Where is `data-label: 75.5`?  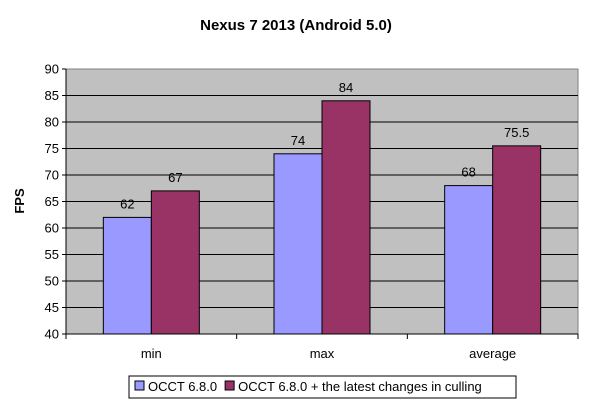 data-label: 75.5 is located at coordinates (516, 132).